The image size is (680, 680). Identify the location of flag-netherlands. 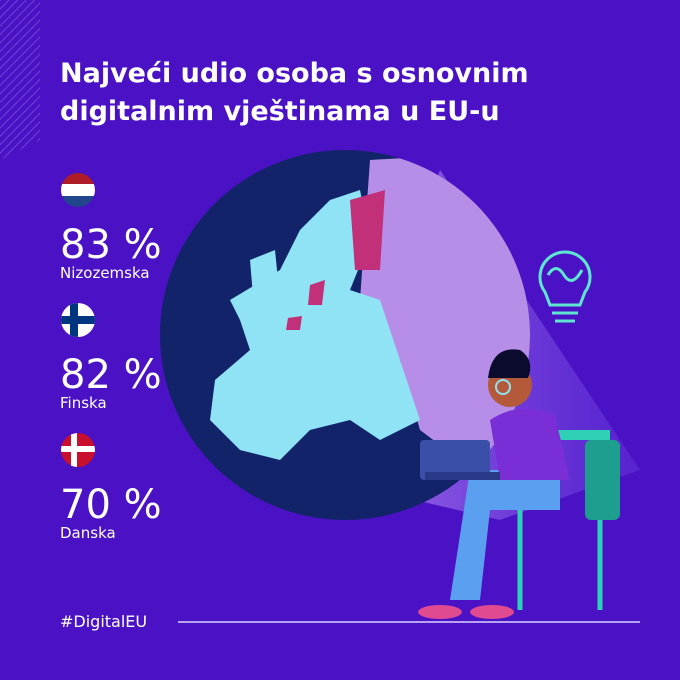
(78, 190).